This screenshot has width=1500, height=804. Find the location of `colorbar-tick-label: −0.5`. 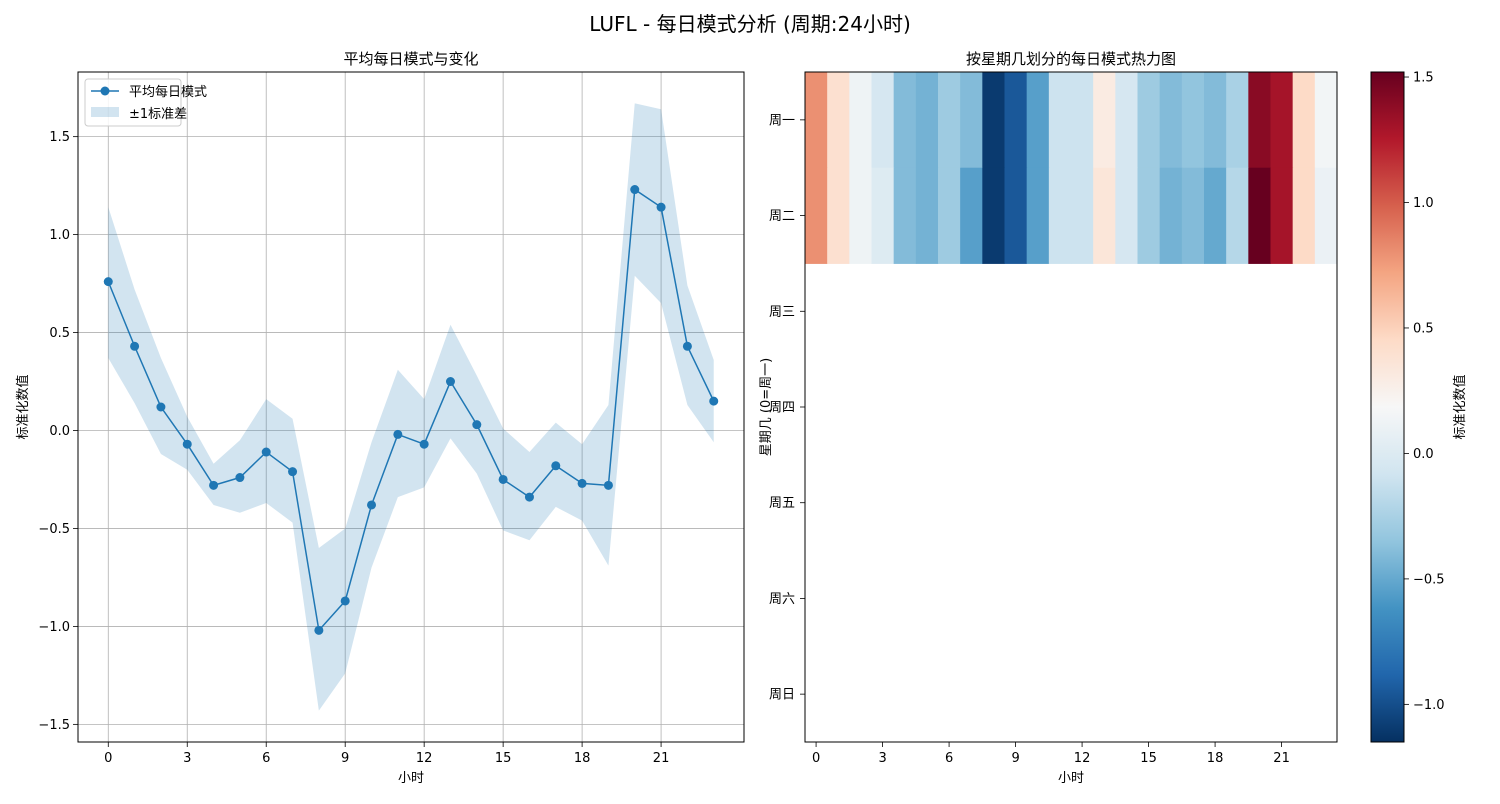

colorbar-tick-label: −0.5 is located at coordinates (1429, 579).